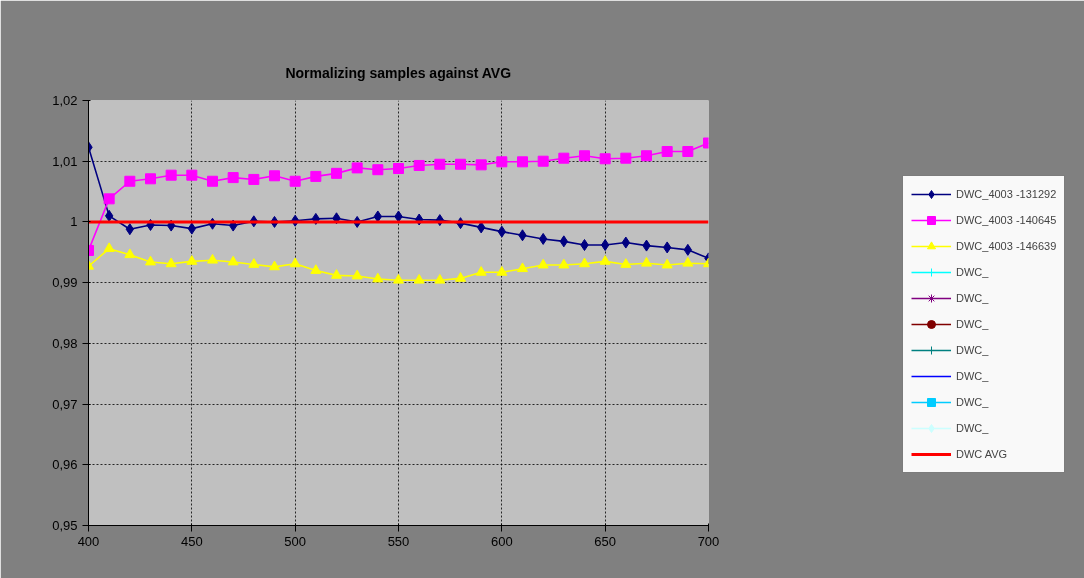 This screenshot has width=1084, height=578. What do you see at coordinates (398, 541) in the screenshot?
I see `x-tick-label: 550` at bounding box center [398, 541].